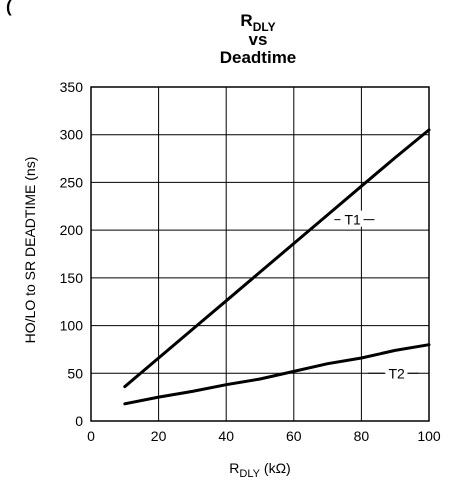 The height and width of the screenshot is (492, 449). I want to click on chart-title-line1: RDLY, so click(257, 22).